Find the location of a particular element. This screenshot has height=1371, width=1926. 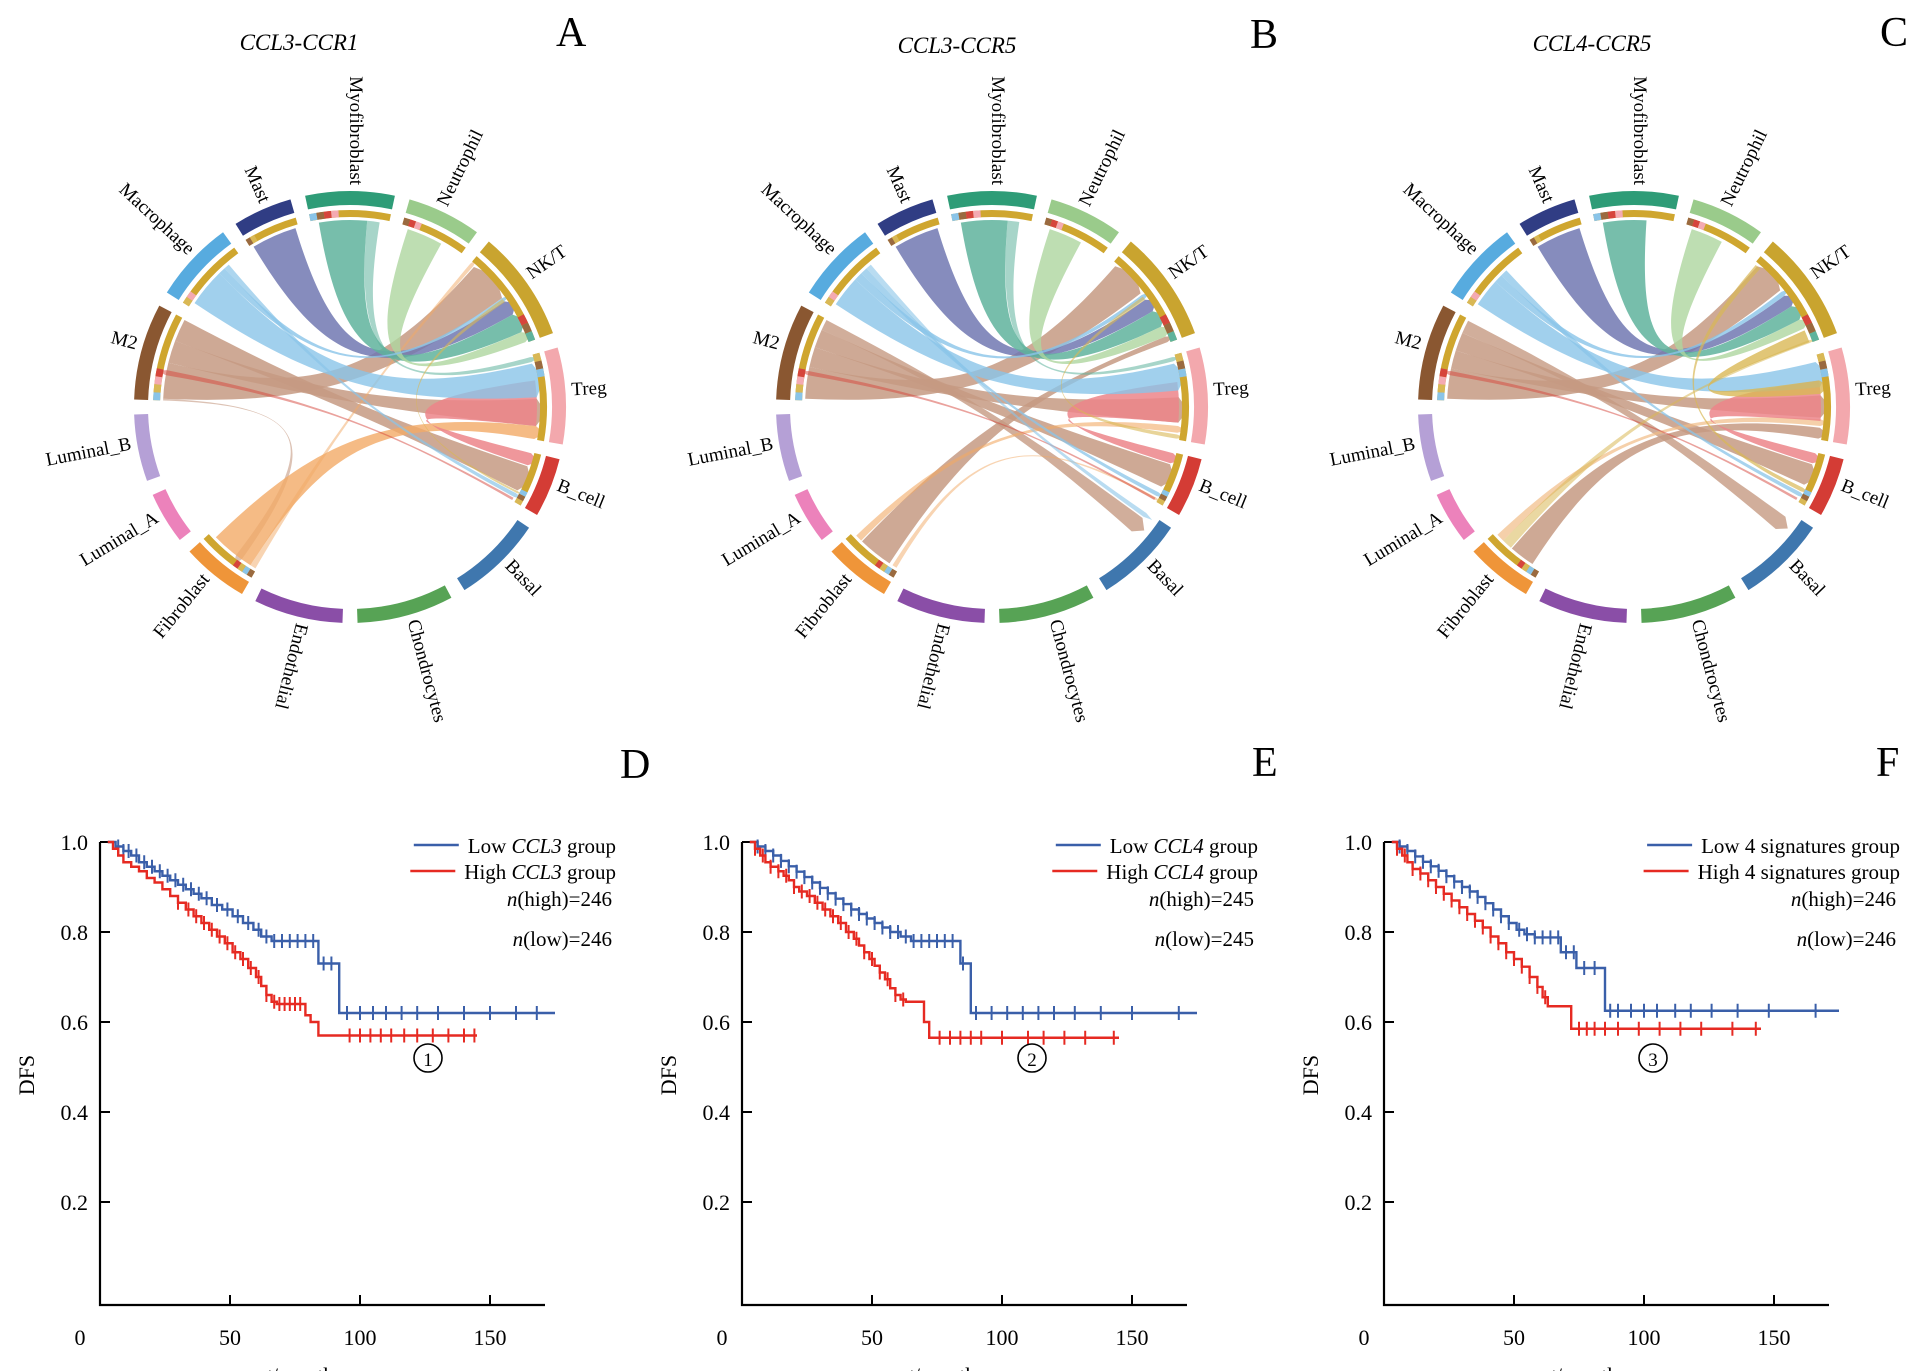

note-n-low: n(low)=245 is located at coordinates (1204, 939).